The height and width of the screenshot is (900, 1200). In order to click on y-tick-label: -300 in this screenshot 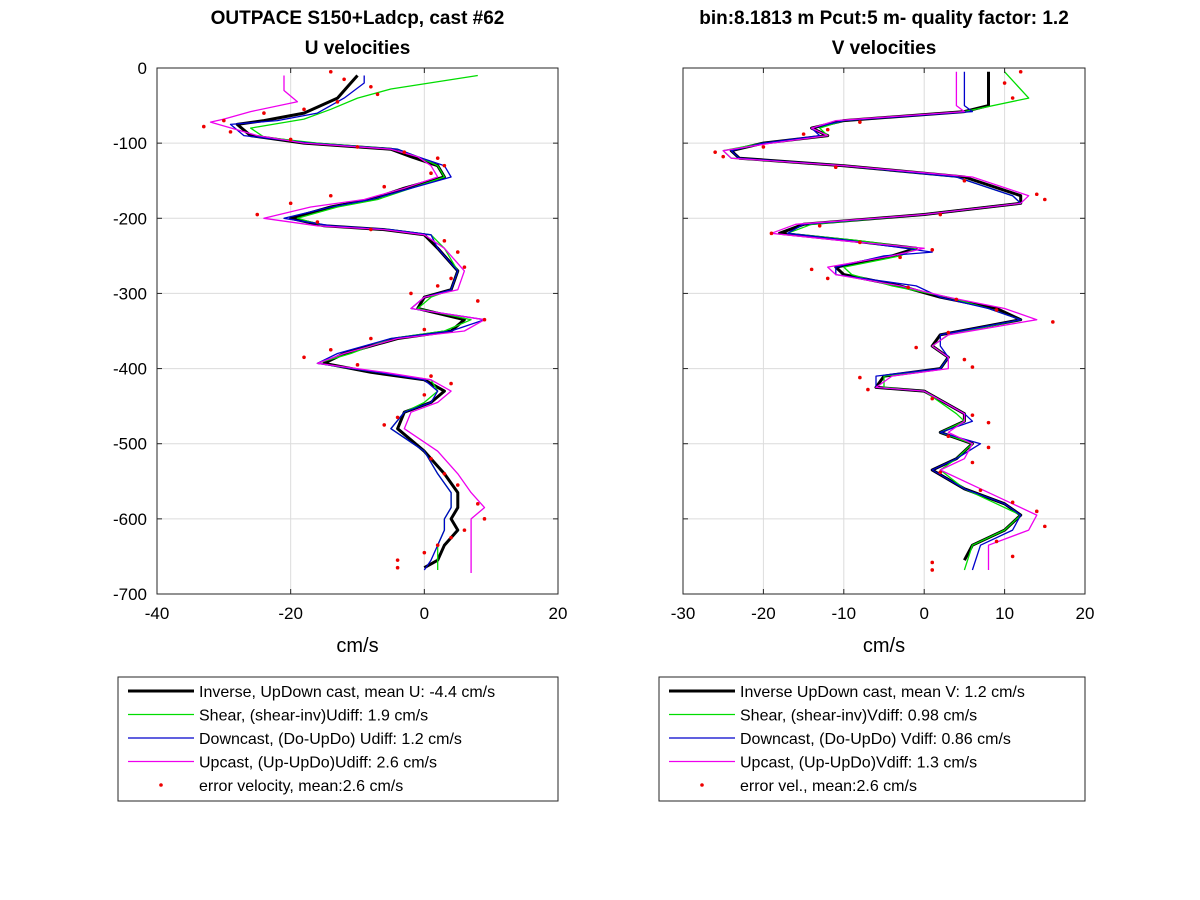, I will do `click(130, 293)`.